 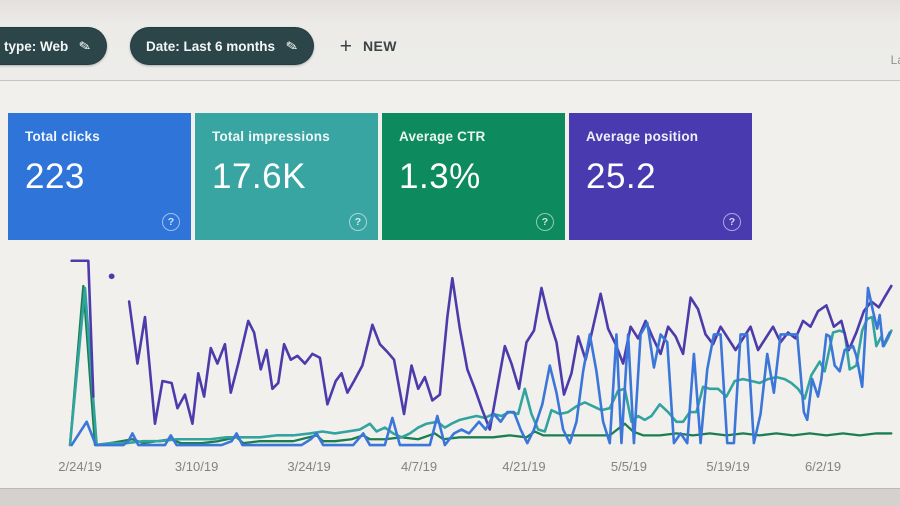 What do you see at coordinates (259, 176) in the screenshot?
I see `total-impressions-value: 17.6K` at bounding box center [259, 176].